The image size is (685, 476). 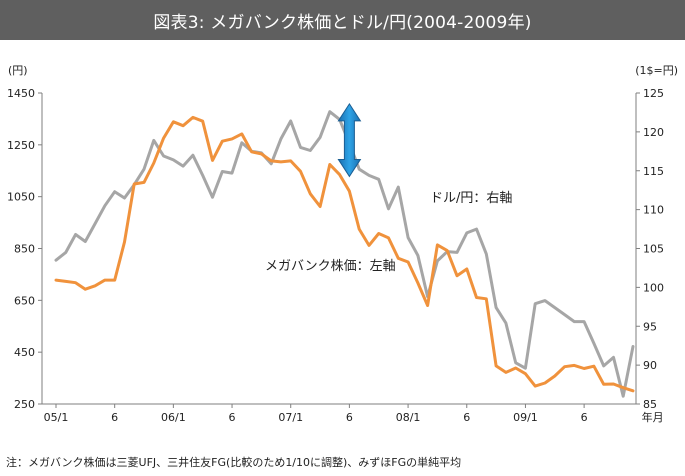 What do you see at coordinates (408, 417) in the screenshot?
I see `x-tick-label: 08/1` at bounding box center [408, 417].